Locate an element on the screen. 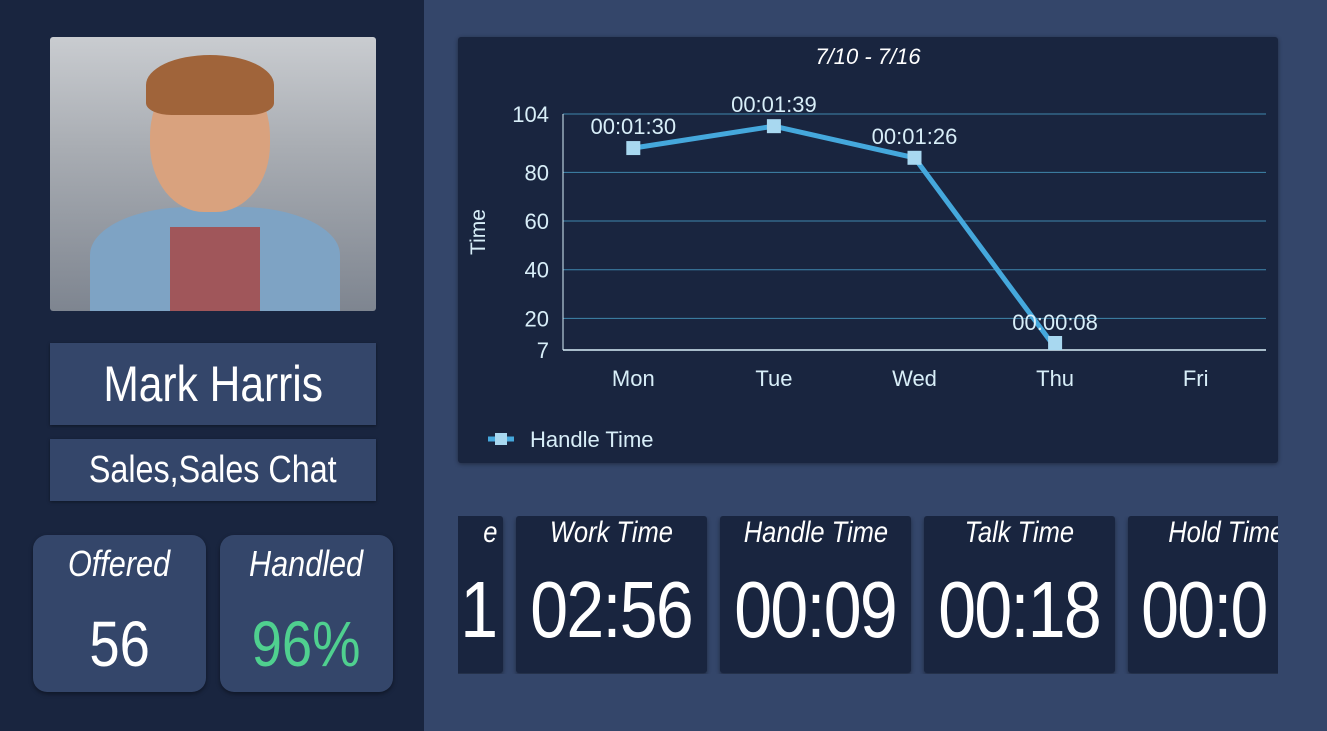 The image size is (1327, 731). y-axis-label: Time is located at coordinates (478, 232).